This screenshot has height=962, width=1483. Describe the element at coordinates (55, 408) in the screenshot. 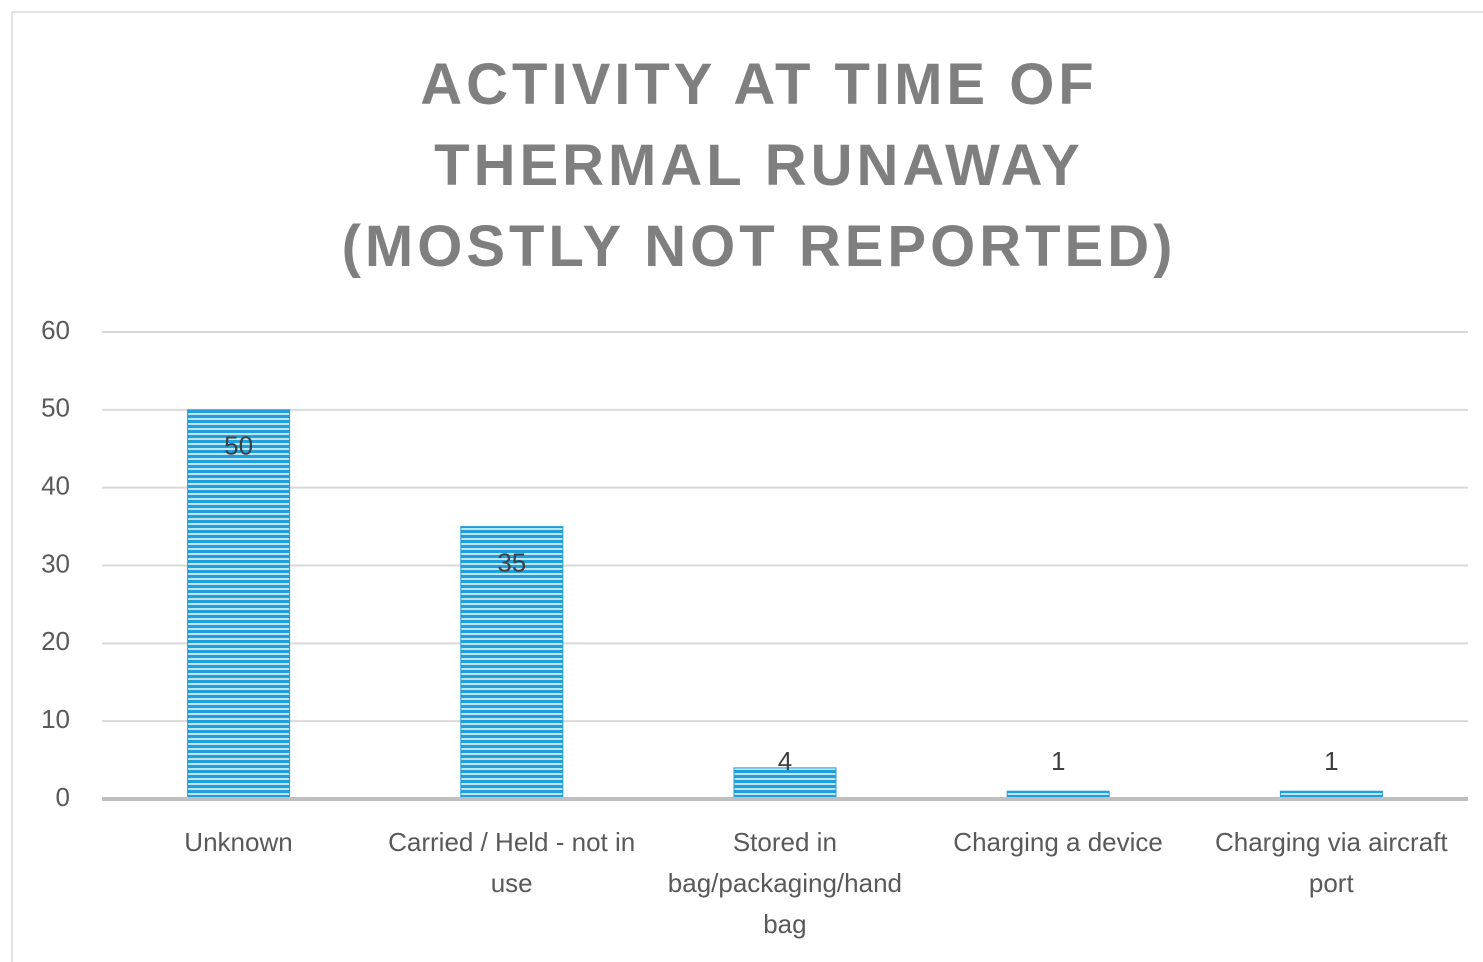

I see `y-tick-label: 50` at that location.